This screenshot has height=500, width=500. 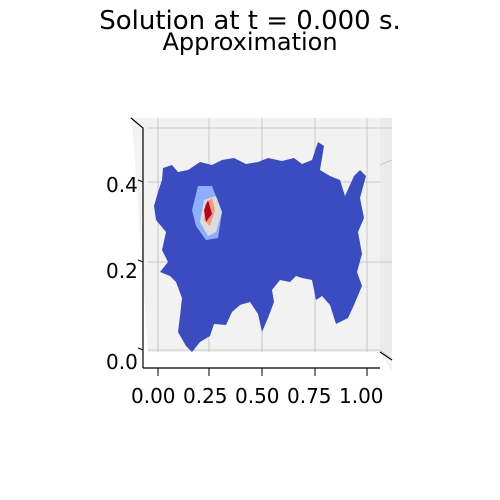 I want to click on y-axis-line, so click(x=137, y=242).